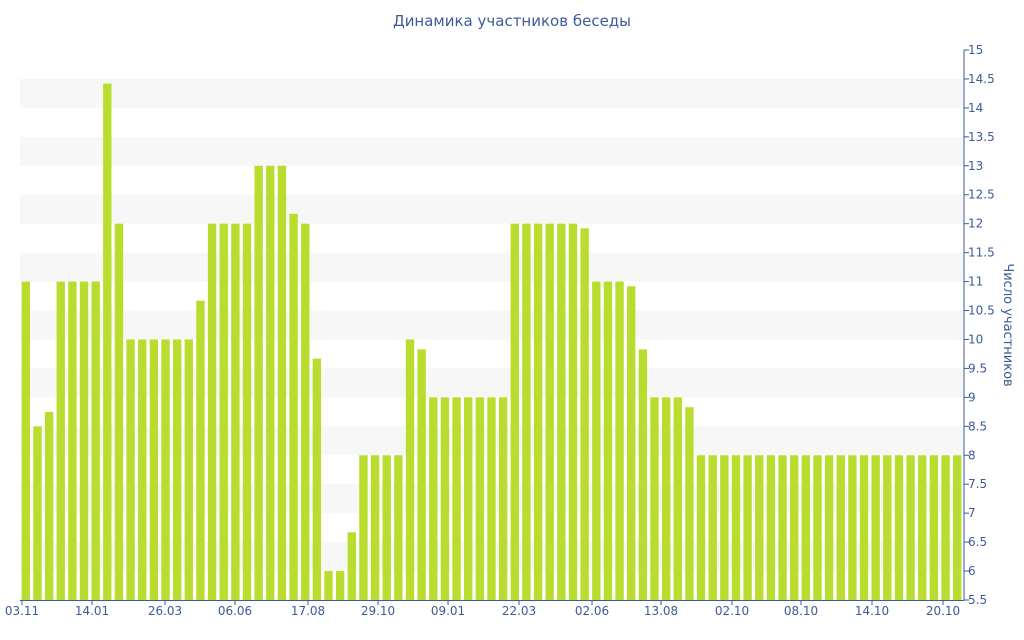 This screenshot has height=640, width=1024. I want to click on x-tick-label: 08.10, so click(801, 611).